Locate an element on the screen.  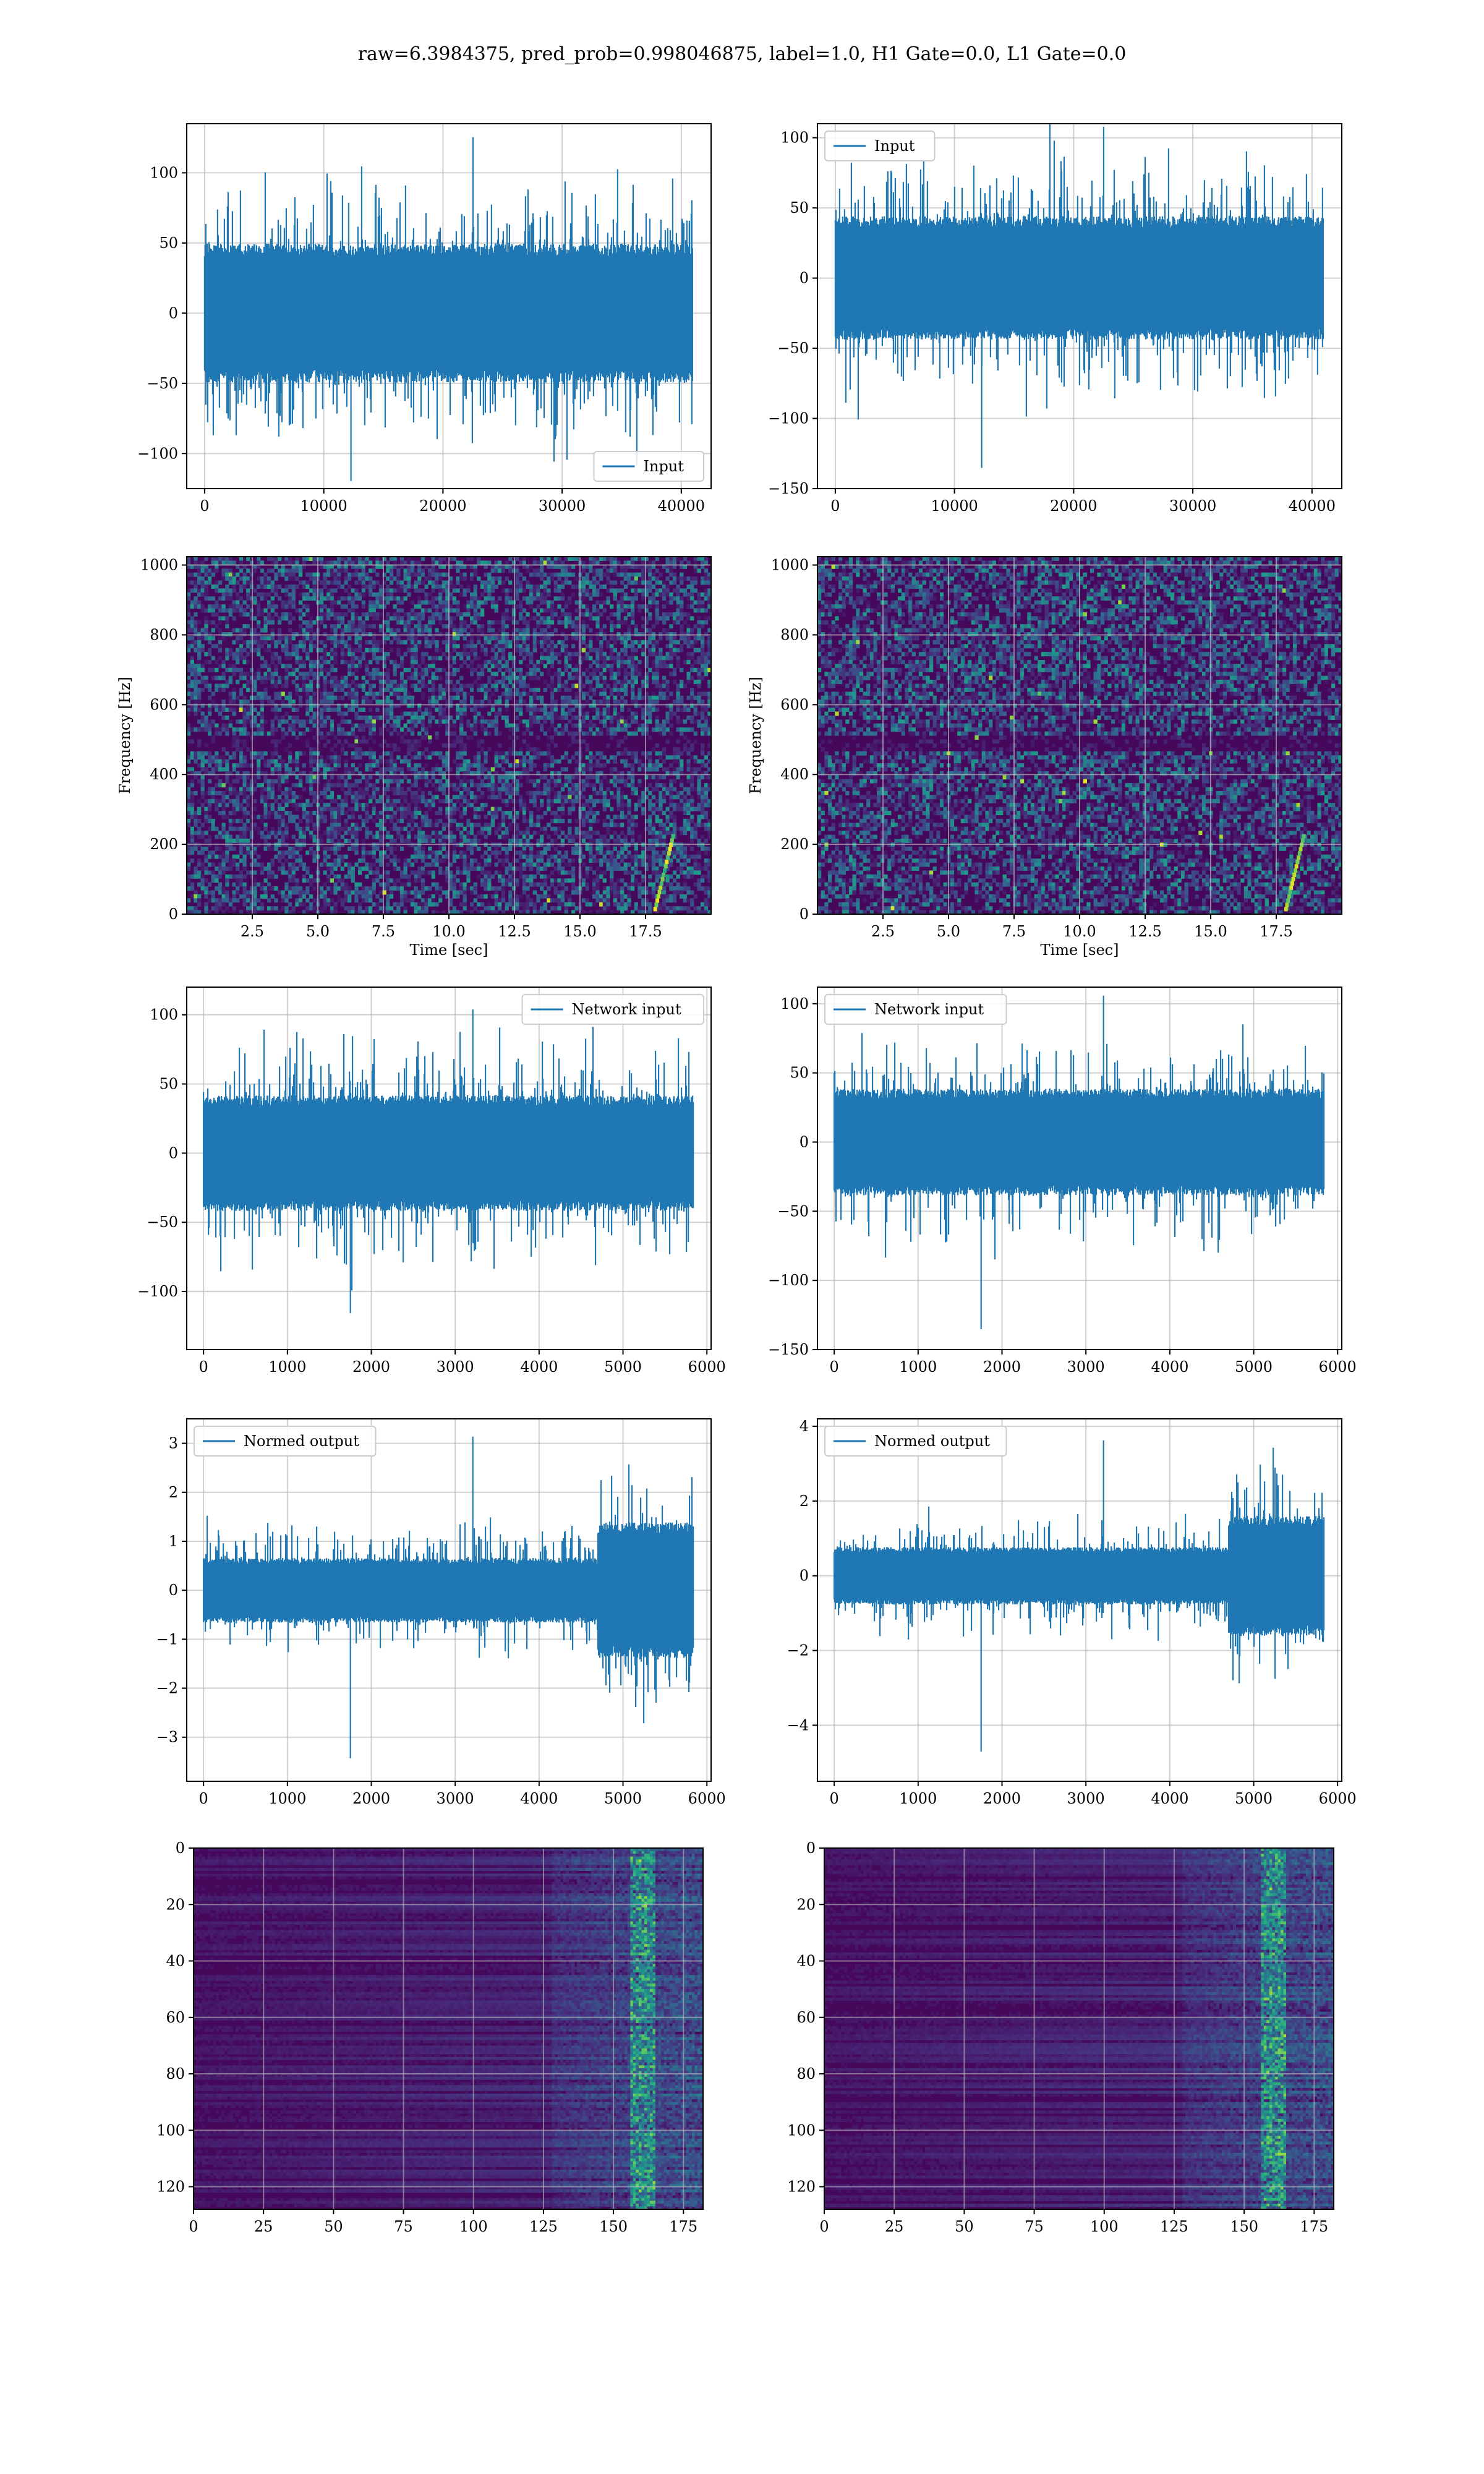
y-tick-label-net-h1: 100 is located at coordinates (164, 1015).